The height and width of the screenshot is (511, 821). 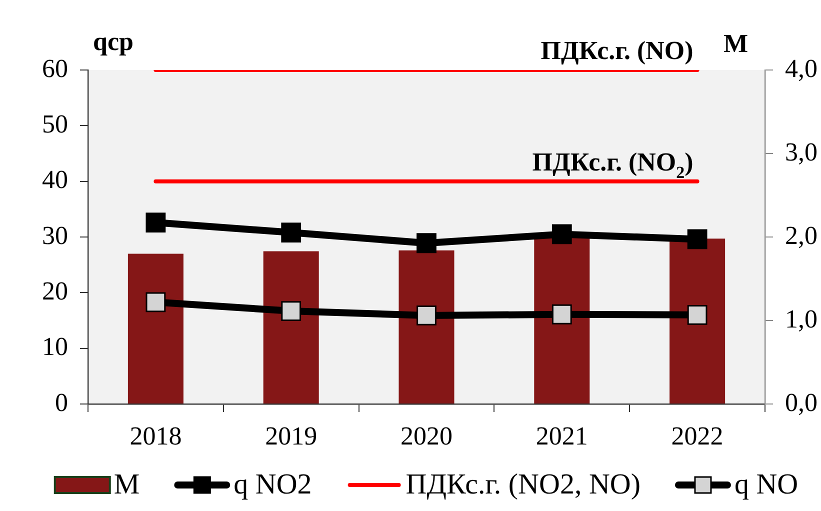 What do you see at coordinates (426, 435) in the screenshot?
I see `x-tick-label: 2020` at bounding box center [426, 435].